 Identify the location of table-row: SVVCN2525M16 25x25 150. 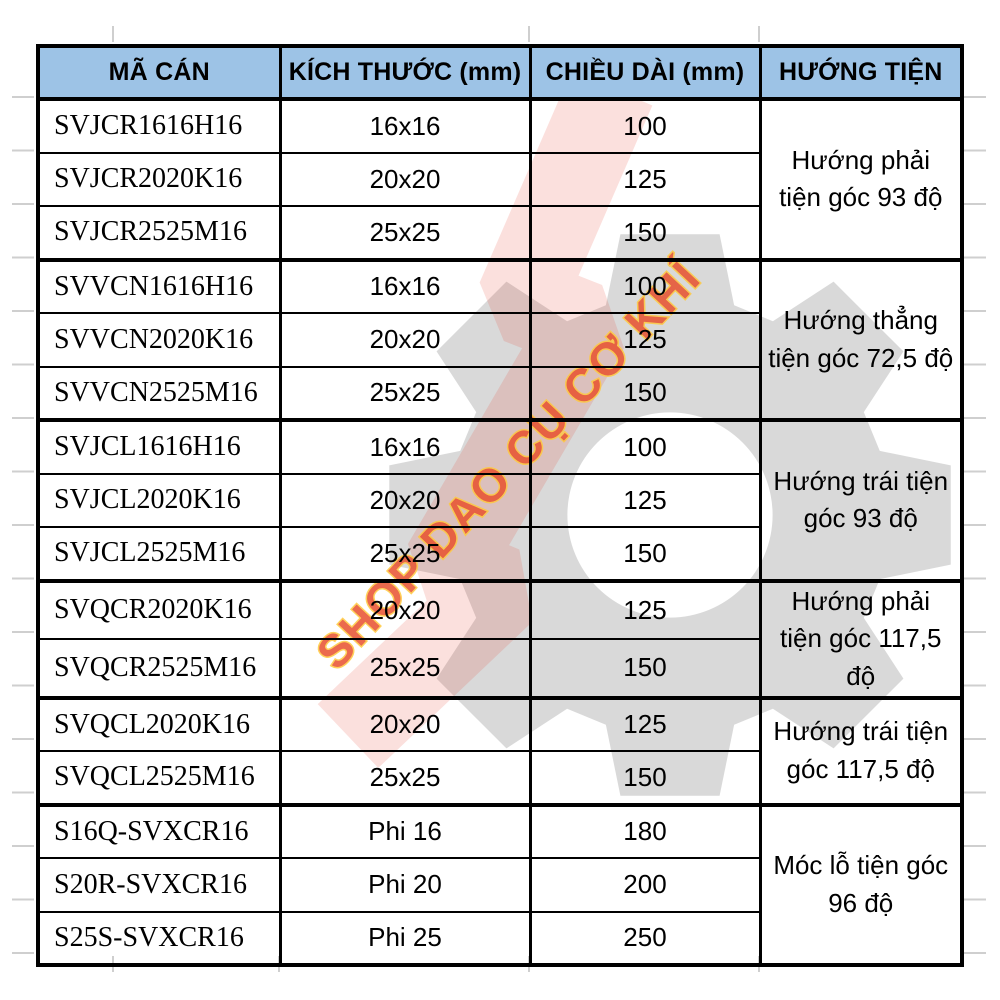
(499, 393).